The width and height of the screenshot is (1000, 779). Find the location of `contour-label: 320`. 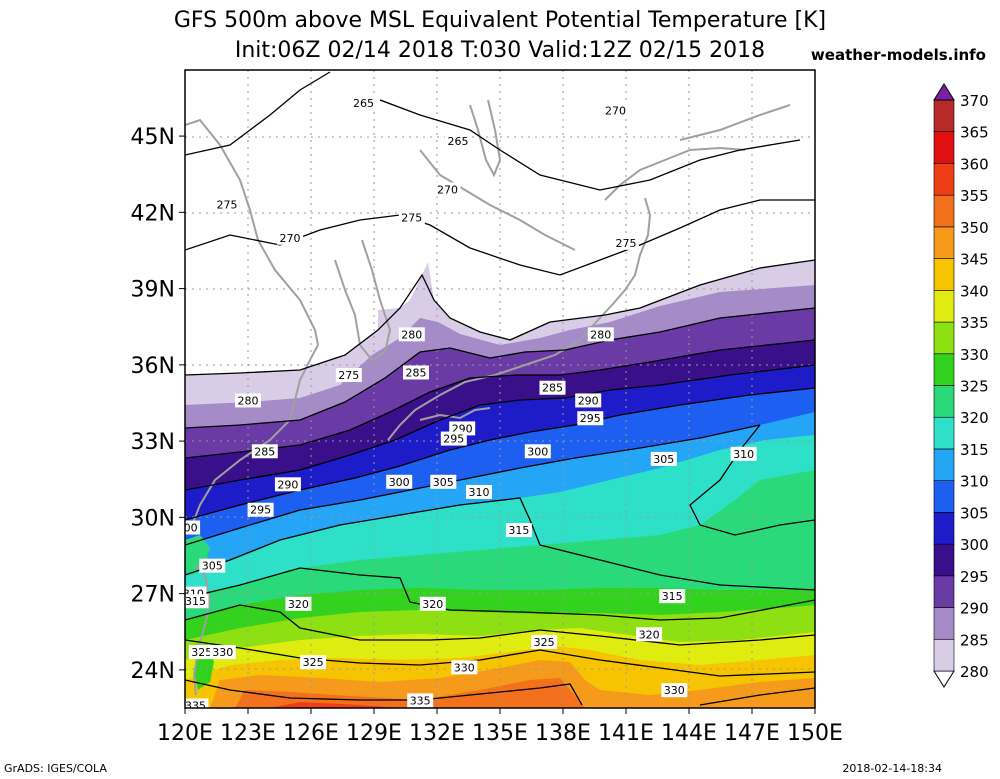

contour-label: 320 is located at coordinates (298, 604).